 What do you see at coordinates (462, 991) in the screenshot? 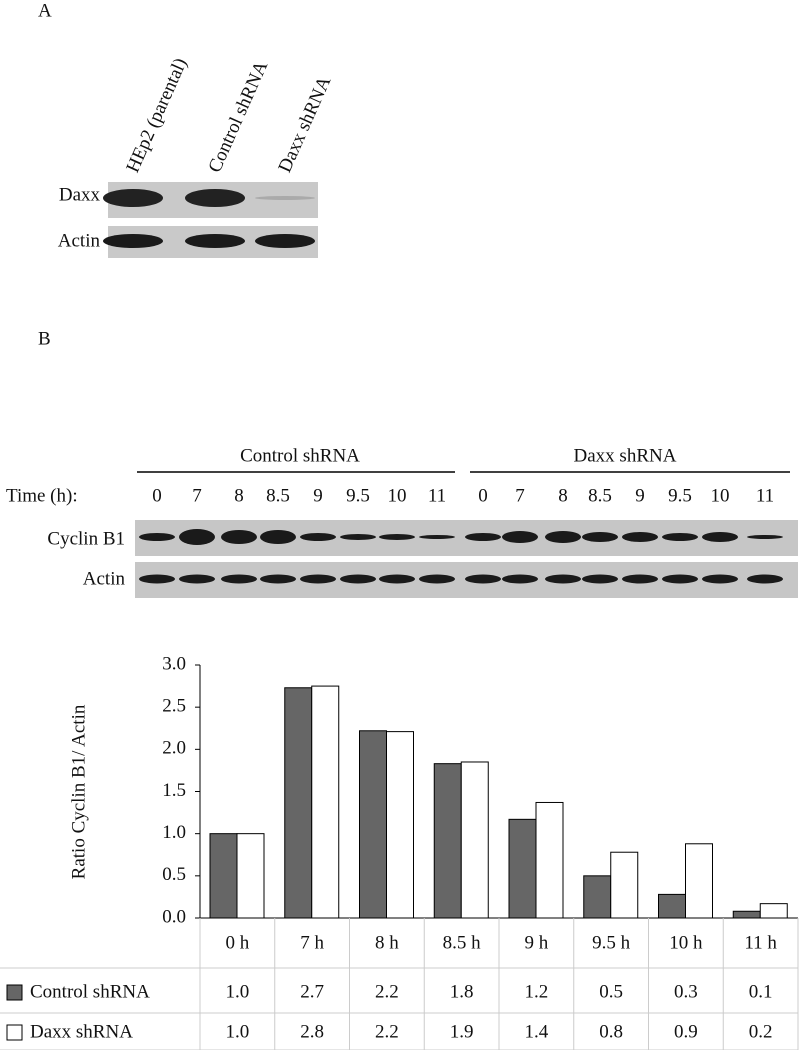
I see `value-label: 1.8` at bounding box center [462, 991].